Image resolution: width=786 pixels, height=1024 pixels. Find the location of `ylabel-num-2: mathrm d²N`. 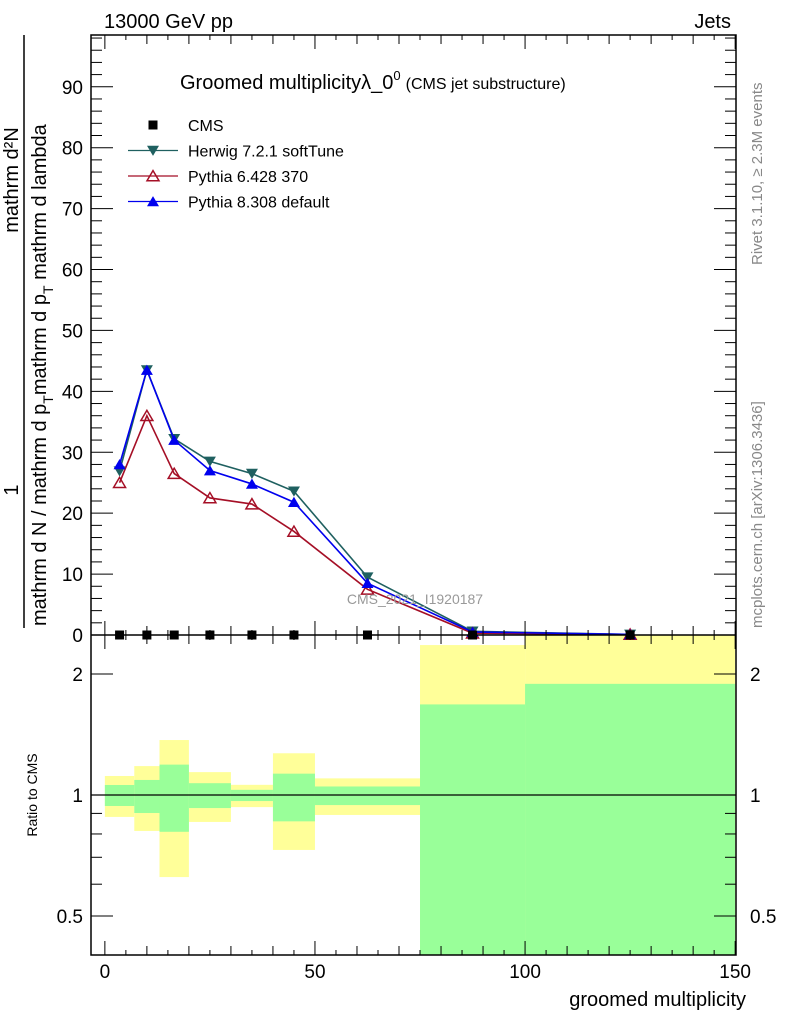

ylabel-num-2: mathrm d²N is located at coordinates (12, 180).